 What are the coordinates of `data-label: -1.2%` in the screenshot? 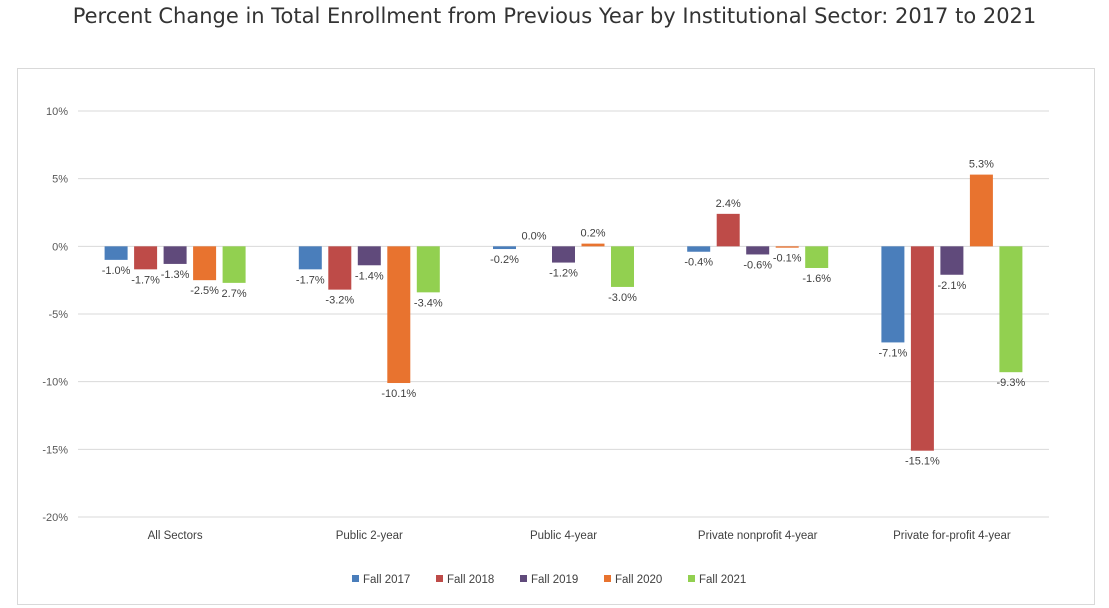 It's located at (563, 274).